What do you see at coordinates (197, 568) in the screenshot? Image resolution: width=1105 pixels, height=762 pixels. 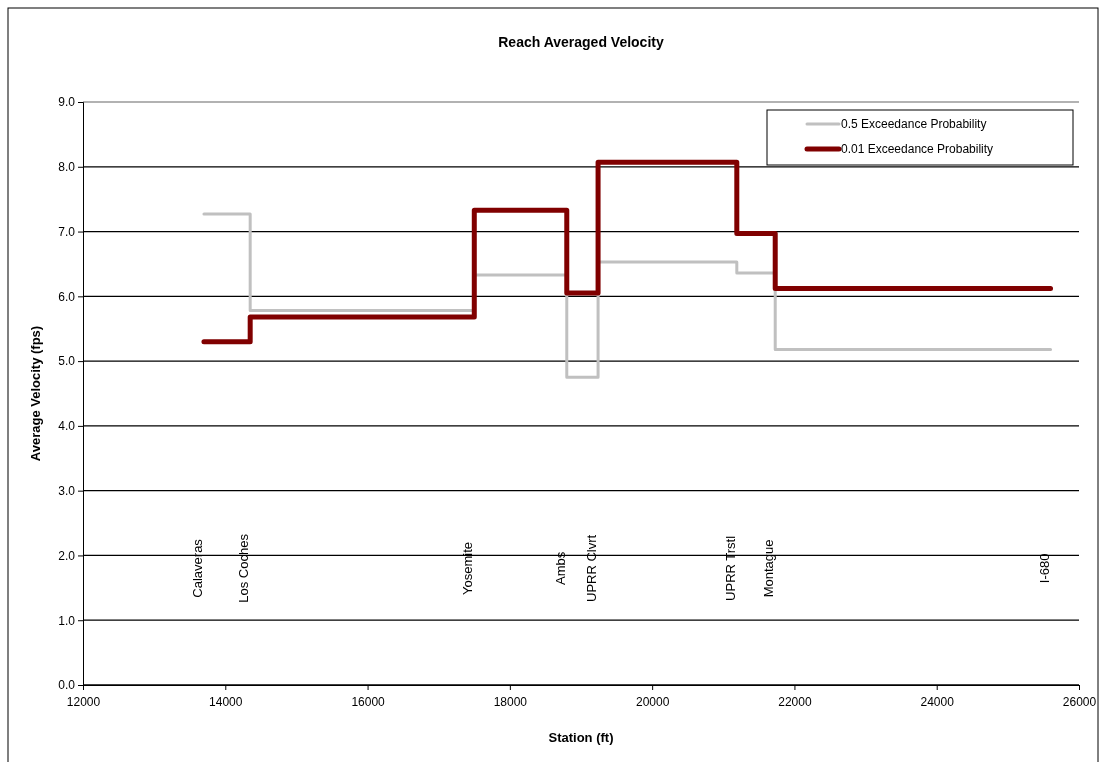 I see `annotation: Calaveras` at bounding box center [197, 568].